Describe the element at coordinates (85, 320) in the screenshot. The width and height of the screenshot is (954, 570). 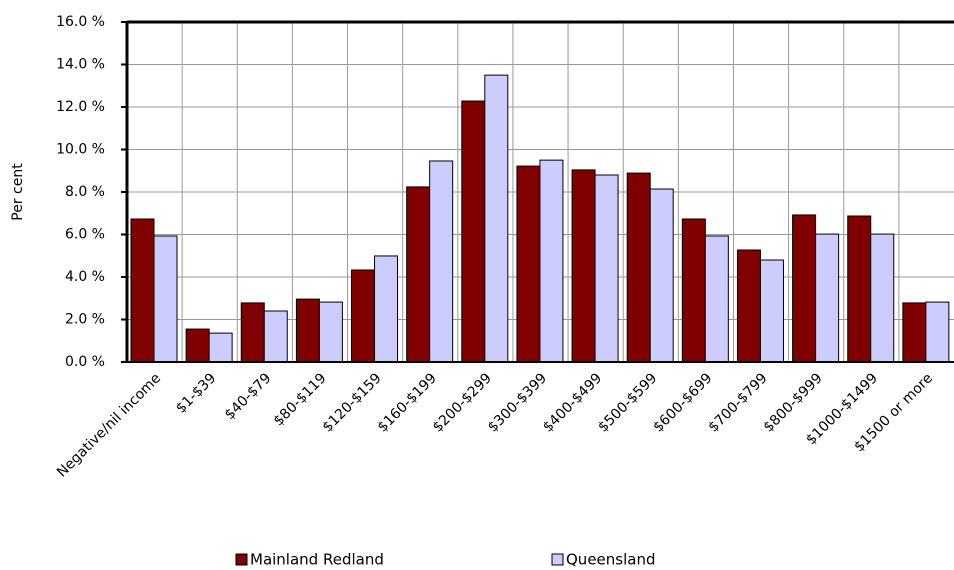
I see `y-tick-label: 2.0 %` at that location.